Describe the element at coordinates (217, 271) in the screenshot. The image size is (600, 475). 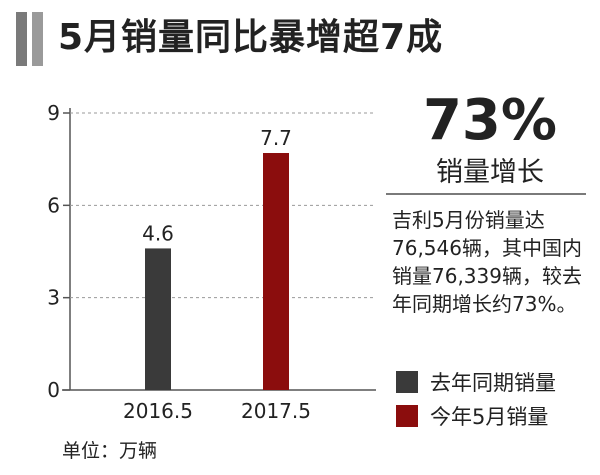
I see `bars` at that location.